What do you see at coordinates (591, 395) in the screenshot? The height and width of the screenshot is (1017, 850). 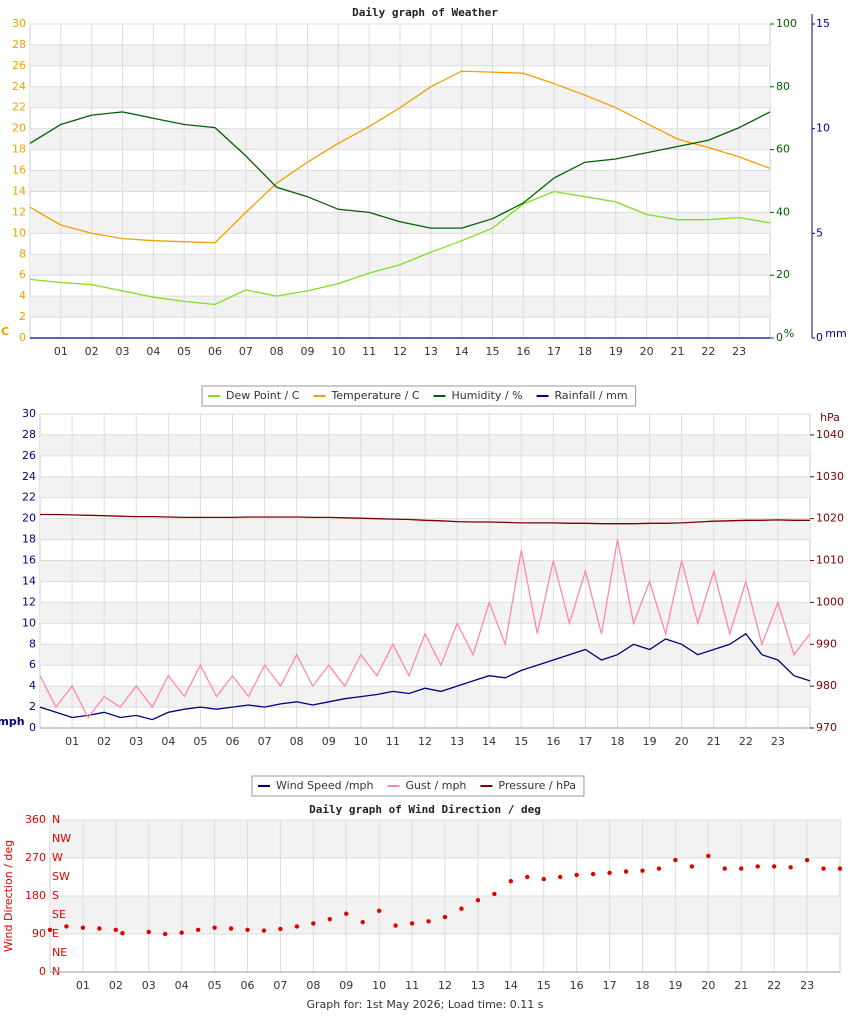 I see `legend-label: Rainfall / mm` at bounding box center [591, 395].